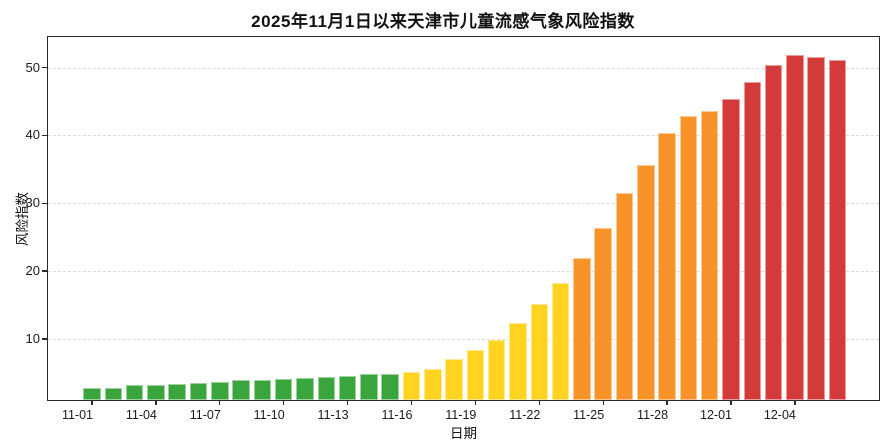 The height and width of the screenshot is (440, 886). What do you see at coordinates (463, 433) in the screenshot?
I see `x-axis-label: 日期` at bounding box center [463, 433].